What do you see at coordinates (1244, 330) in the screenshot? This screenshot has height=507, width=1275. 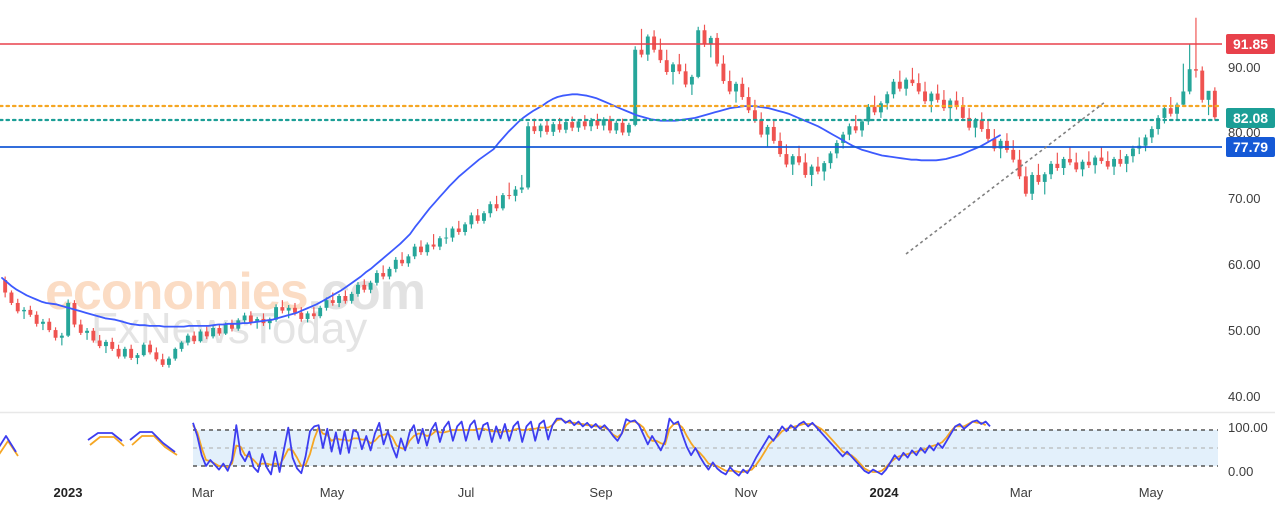 I see `price-tick-50-00: 50.00` at bounding box center [1244, 330].